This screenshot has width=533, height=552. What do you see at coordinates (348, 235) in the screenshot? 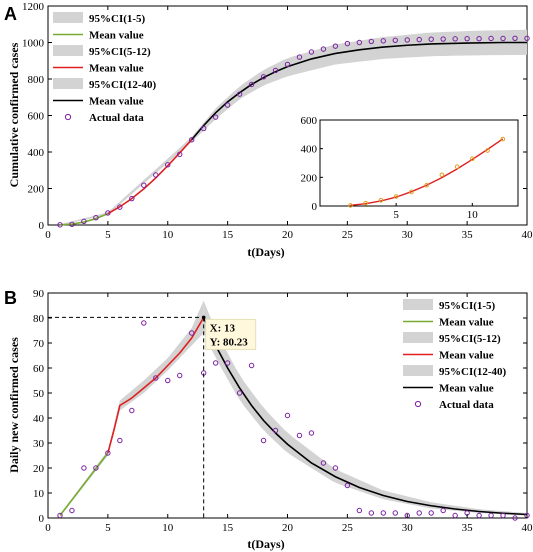
I see `x-tick-label: 25` at bounding box center [348, 235].